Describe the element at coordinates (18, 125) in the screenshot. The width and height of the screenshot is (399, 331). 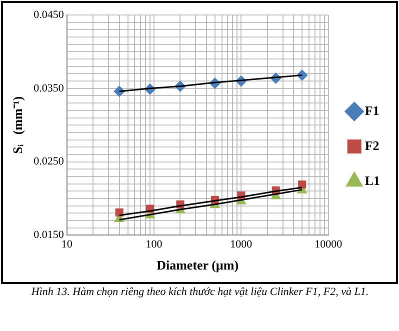
I see `y-axis-title: Sᵢ (mm⁻¹)` at that location.